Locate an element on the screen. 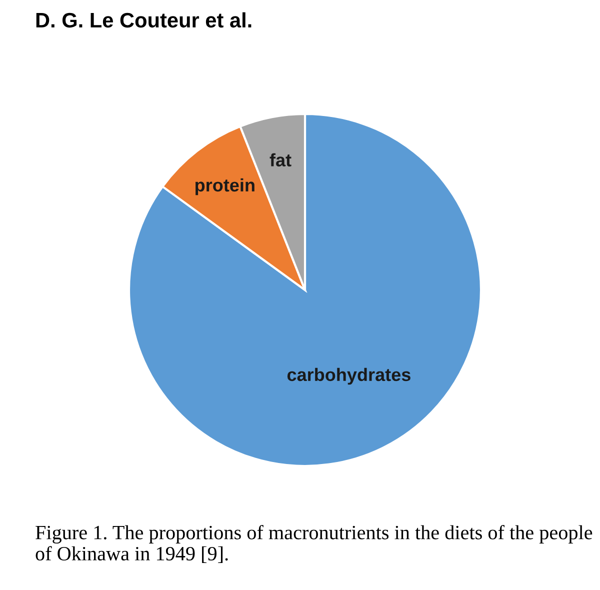  text: D. G. Le Couteur et al. is located at coordinates (144, 20).